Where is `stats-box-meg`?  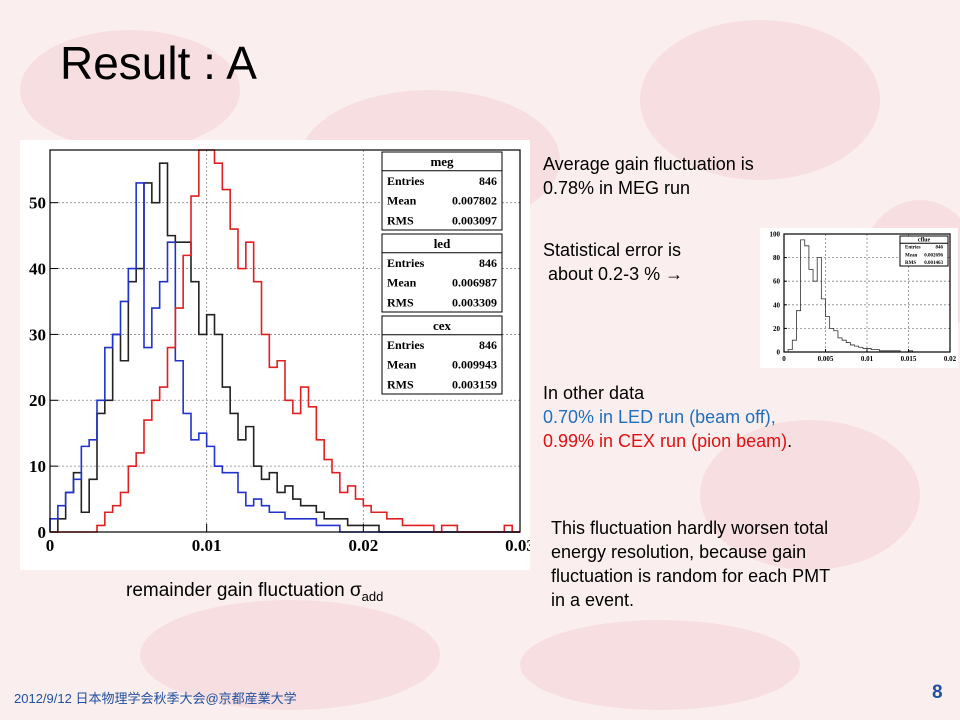
stats-box-meg is located at coordinates (442, 191).